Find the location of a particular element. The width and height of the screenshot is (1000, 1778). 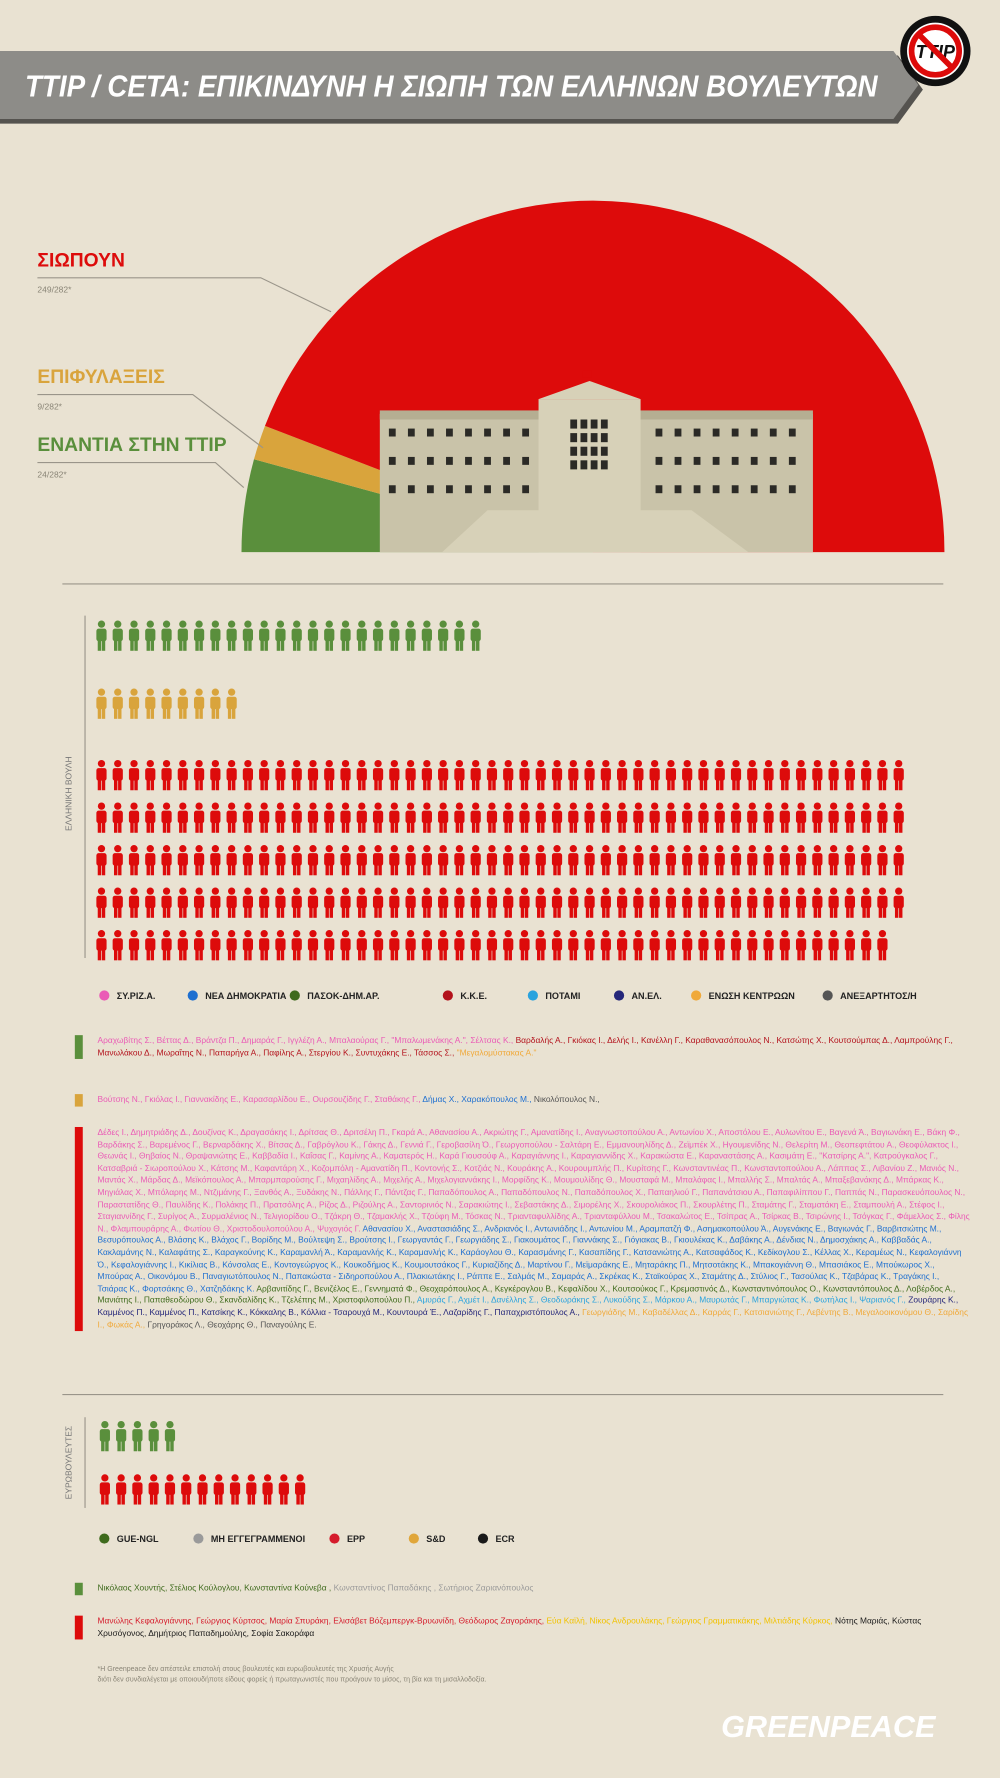

stop-logo: TTIP is located at coordinates (935, 51).